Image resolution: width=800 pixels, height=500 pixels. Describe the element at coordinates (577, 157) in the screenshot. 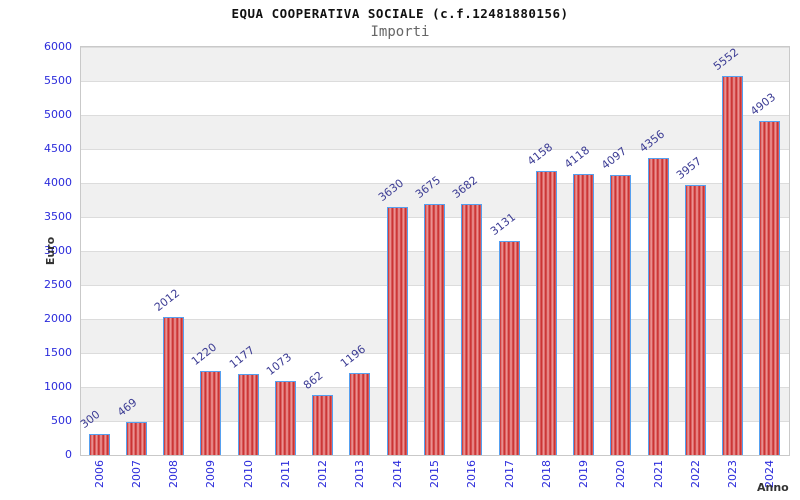

I see `bar-value-label: 4118` at that location.